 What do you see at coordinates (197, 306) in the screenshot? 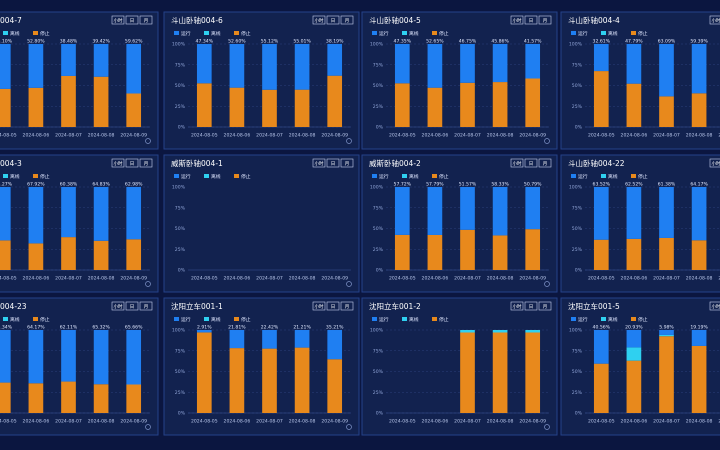
I see `panel-title: 沈阳立车001-1` at bounding box center [197, 306].